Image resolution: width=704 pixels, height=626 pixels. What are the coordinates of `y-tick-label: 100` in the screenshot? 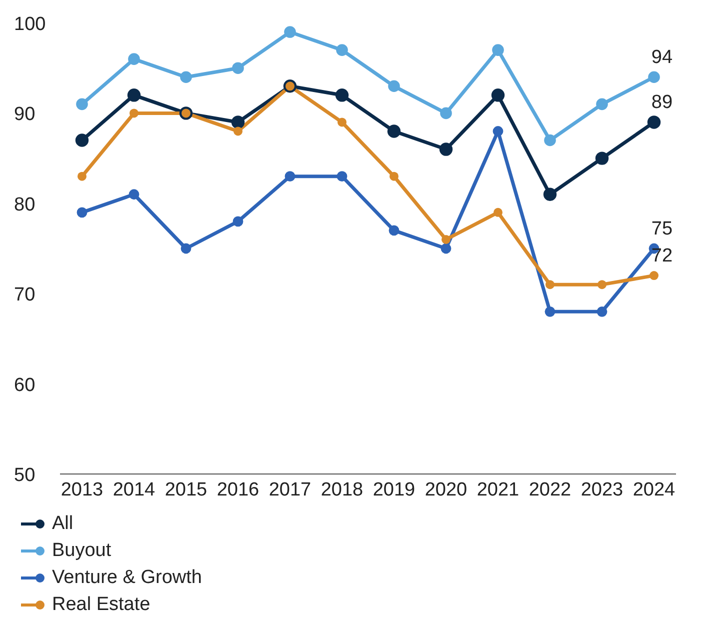 It's located at (30, 24).